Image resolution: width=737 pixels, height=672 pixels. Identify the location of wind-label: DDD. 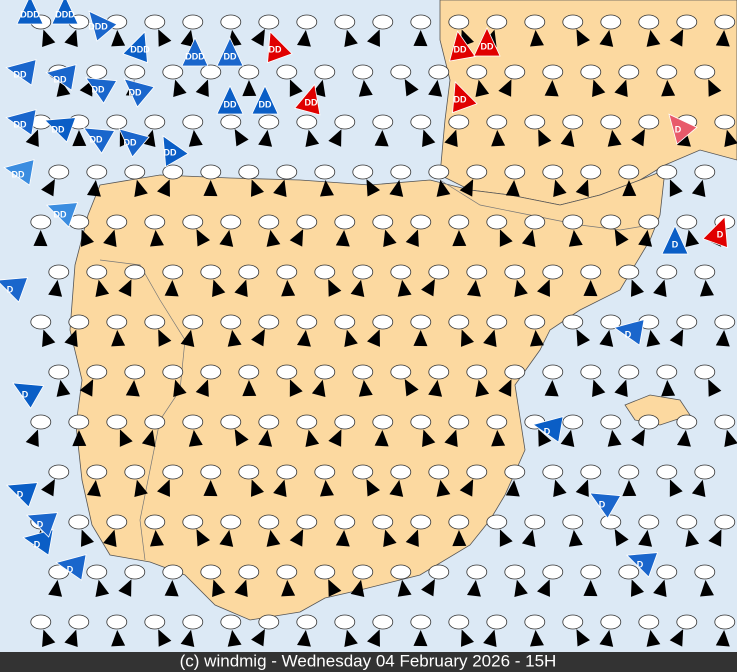
(98, 26).